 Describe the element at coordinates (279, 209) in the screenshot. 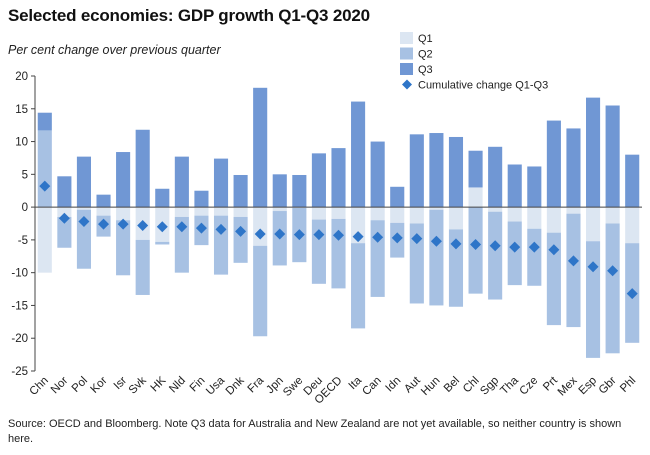

I see `bar-q1-jpn` at that location.